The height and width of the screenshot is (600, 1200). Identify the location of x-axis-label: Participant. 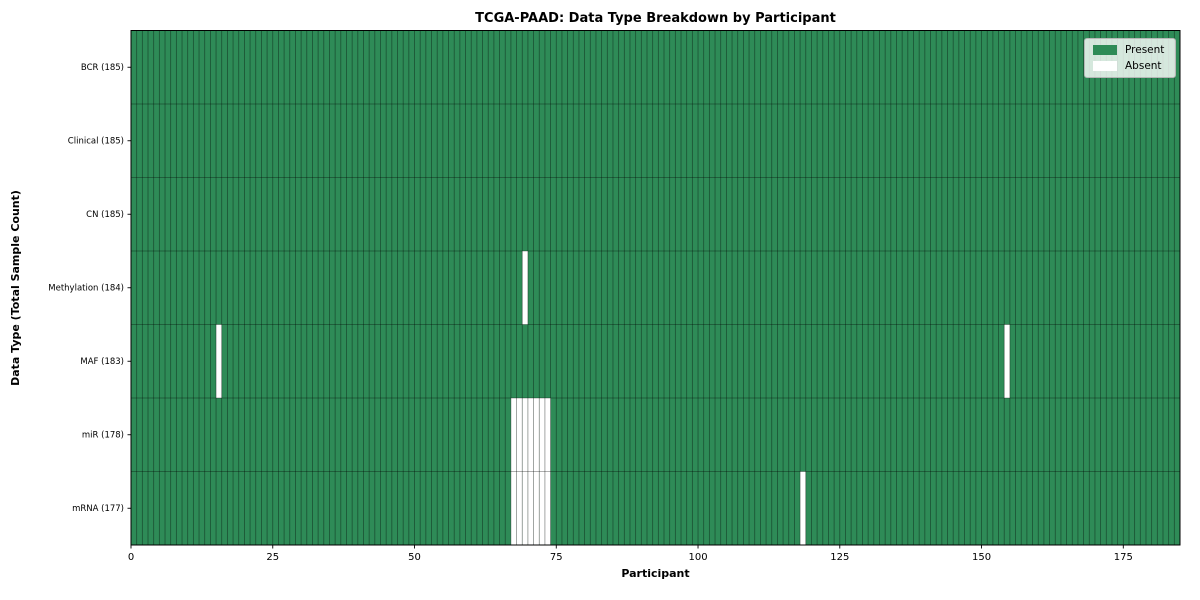
(655, 573).